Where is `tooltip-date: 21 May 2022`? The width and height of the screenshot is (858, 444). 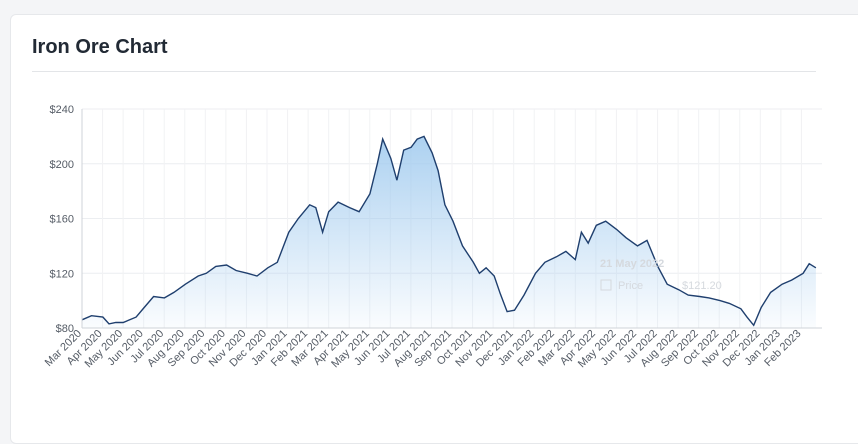 tooltip-date: 21 May 2022 is located at coordinates (632, 264).